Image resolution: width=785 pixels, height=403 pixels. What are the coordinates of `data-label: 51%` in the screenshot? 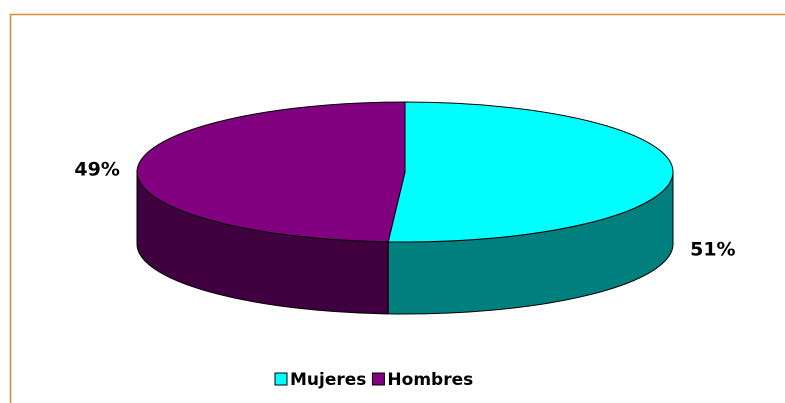 It's located at (712, 249).